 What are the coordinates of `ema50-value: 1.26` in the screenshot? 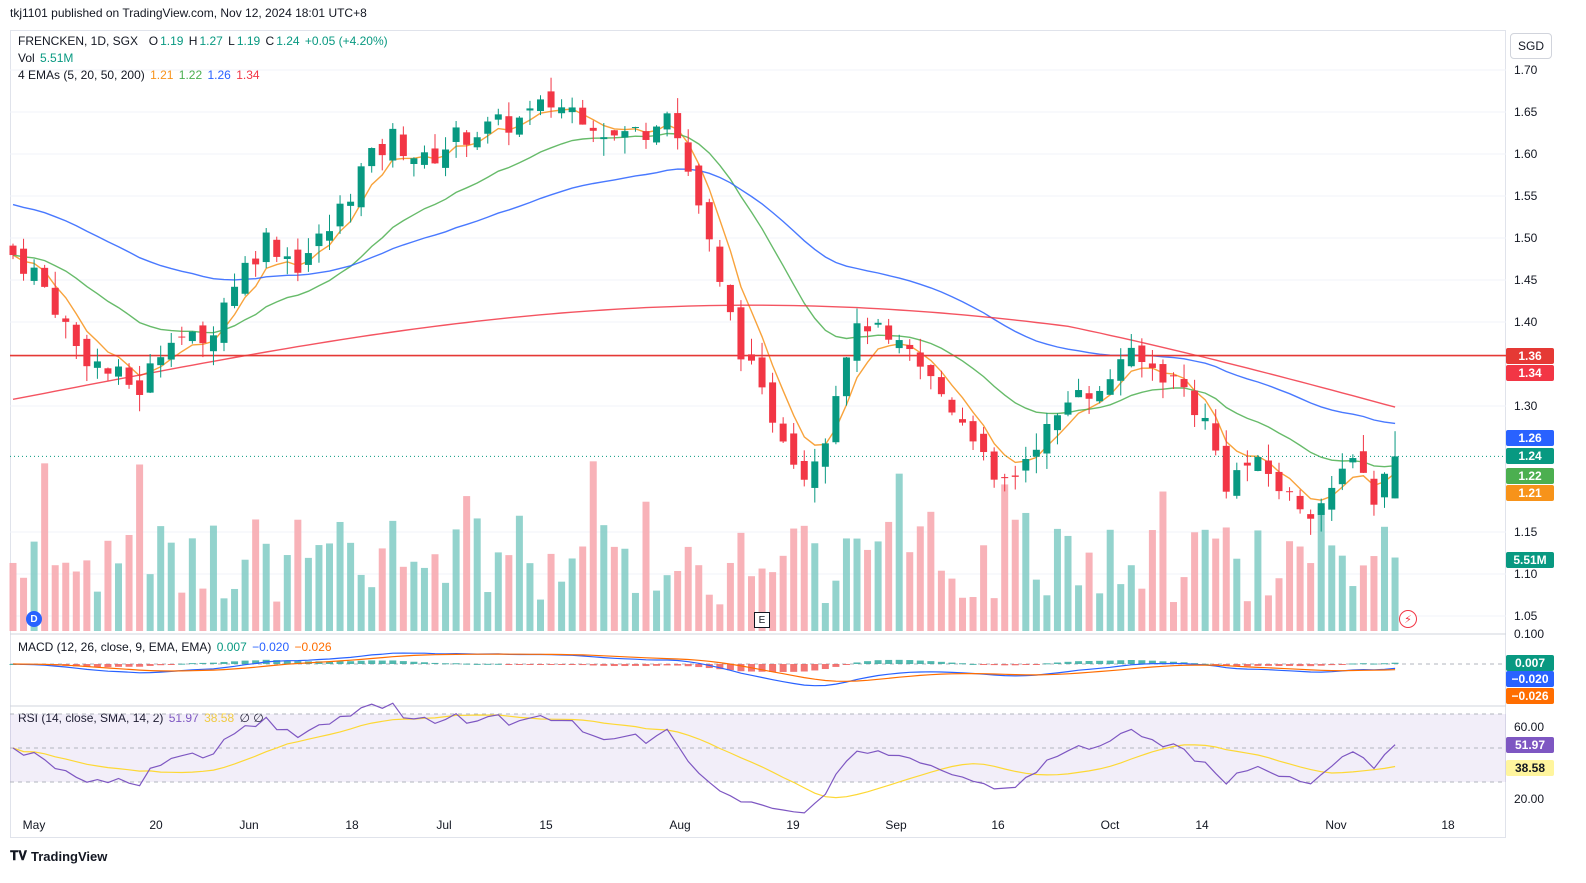 It's located at (219, 75).